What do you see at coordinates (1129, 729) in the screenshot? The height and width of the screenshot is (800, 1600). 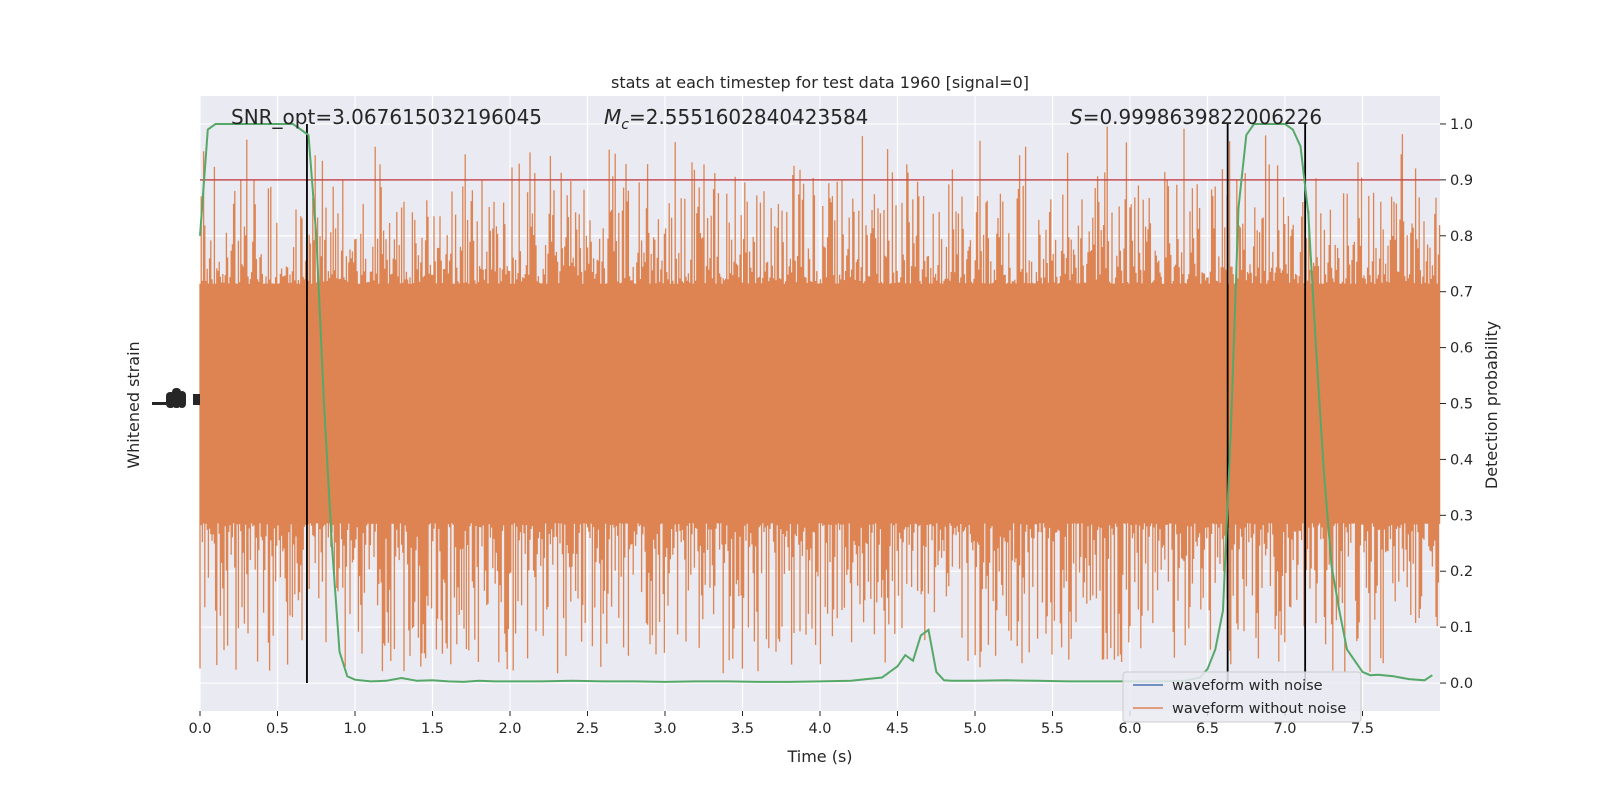 I see `x-tick-label-12: 6.0` at bounding box center [1129, 729].